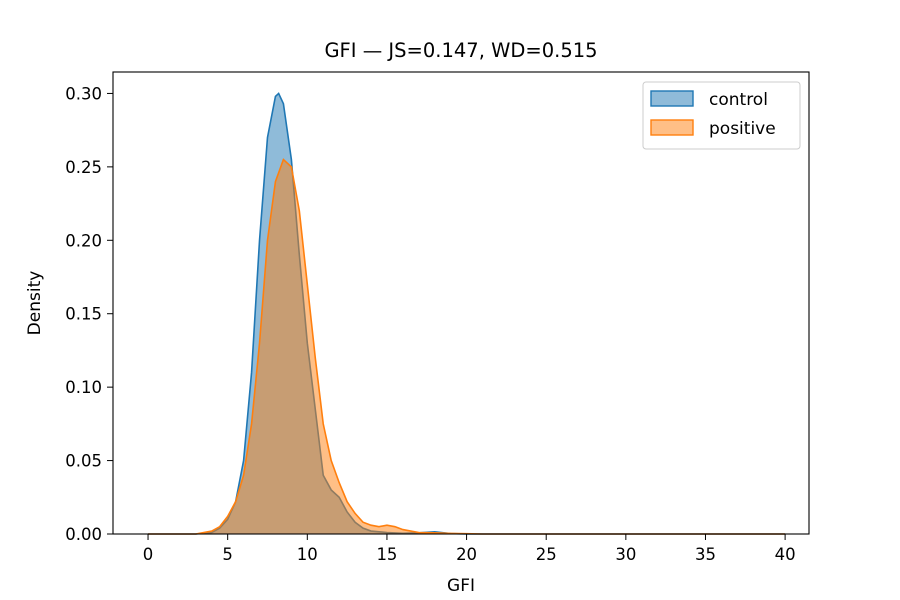 This screenshot has height=600, width=900. I want to click on x-tick-label: 40, so click(785, 554).